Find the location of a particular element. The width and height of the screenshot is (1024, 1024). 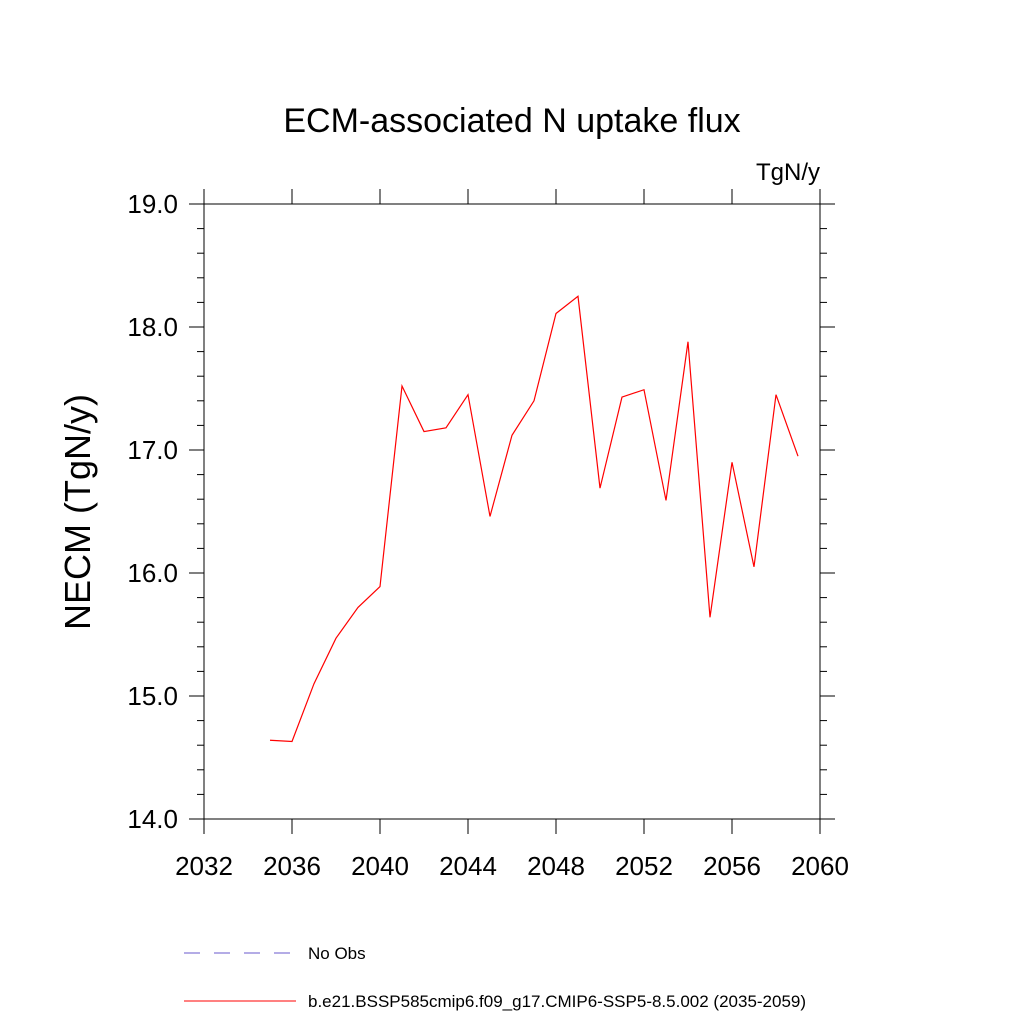

chart-title: ECM-associated N uptake flux is located at coordinates (511, 121).